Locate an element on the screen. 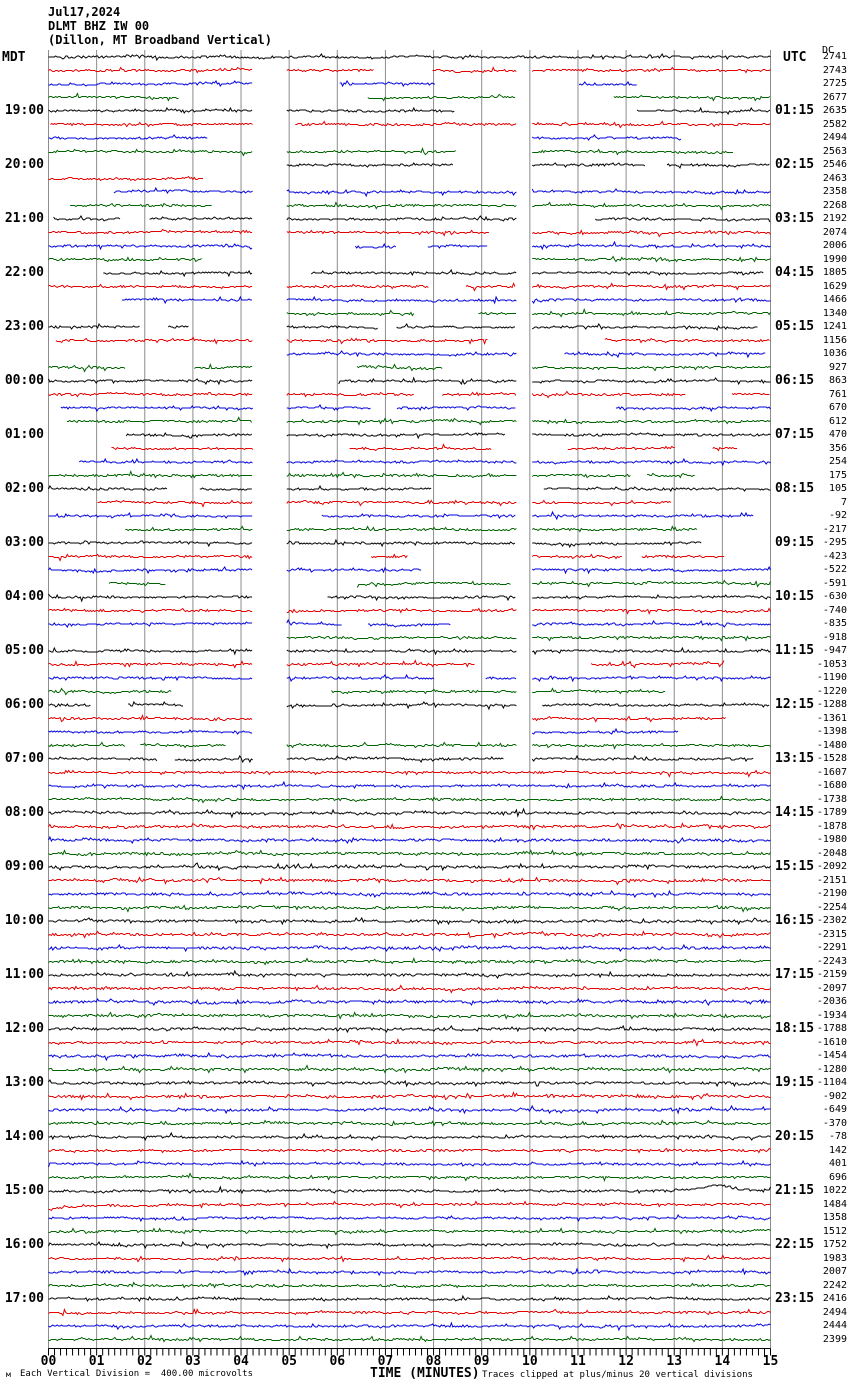 The image size is (850, 1390). dc-value: 2358 is located at coordinates (834, 191).